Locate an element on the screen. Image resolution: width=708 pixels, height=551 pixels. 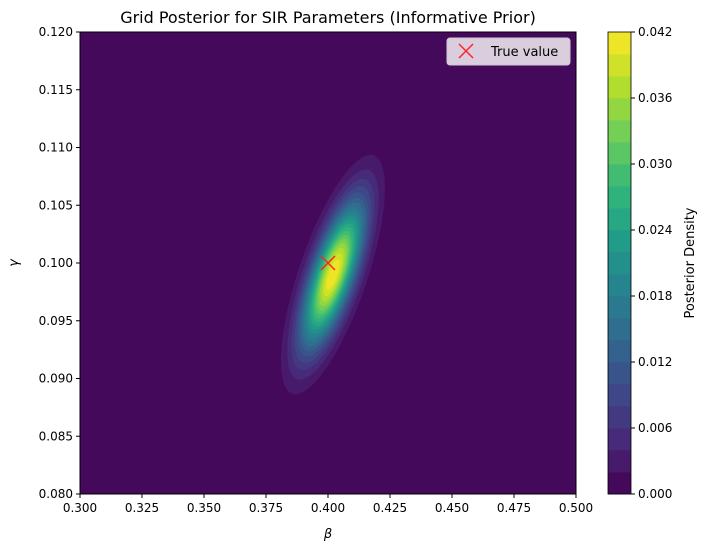
colorbar-tick-label: 0.024 is located at coordinates (655, 230).